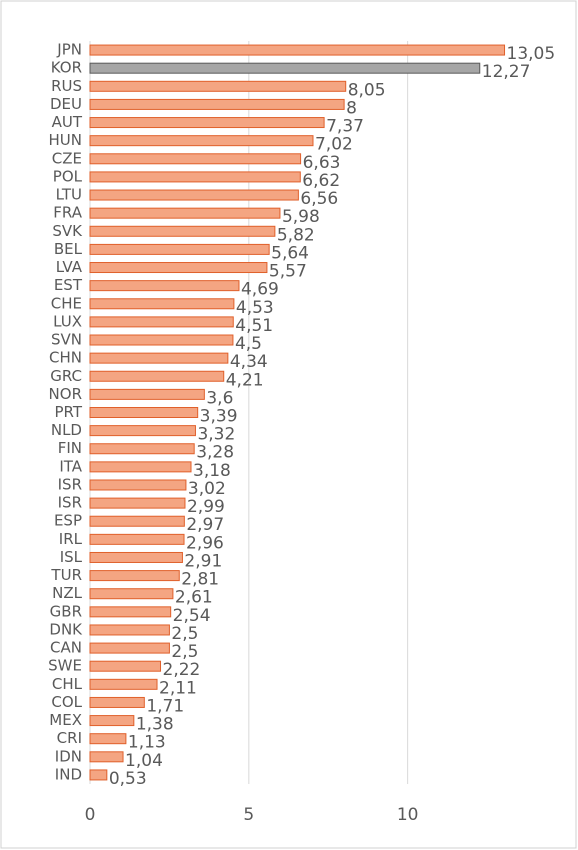  What do you see at coordinates (249, 362) in the screenshot?
I see `data-label: 4,34` at bounding box center [249, 362].